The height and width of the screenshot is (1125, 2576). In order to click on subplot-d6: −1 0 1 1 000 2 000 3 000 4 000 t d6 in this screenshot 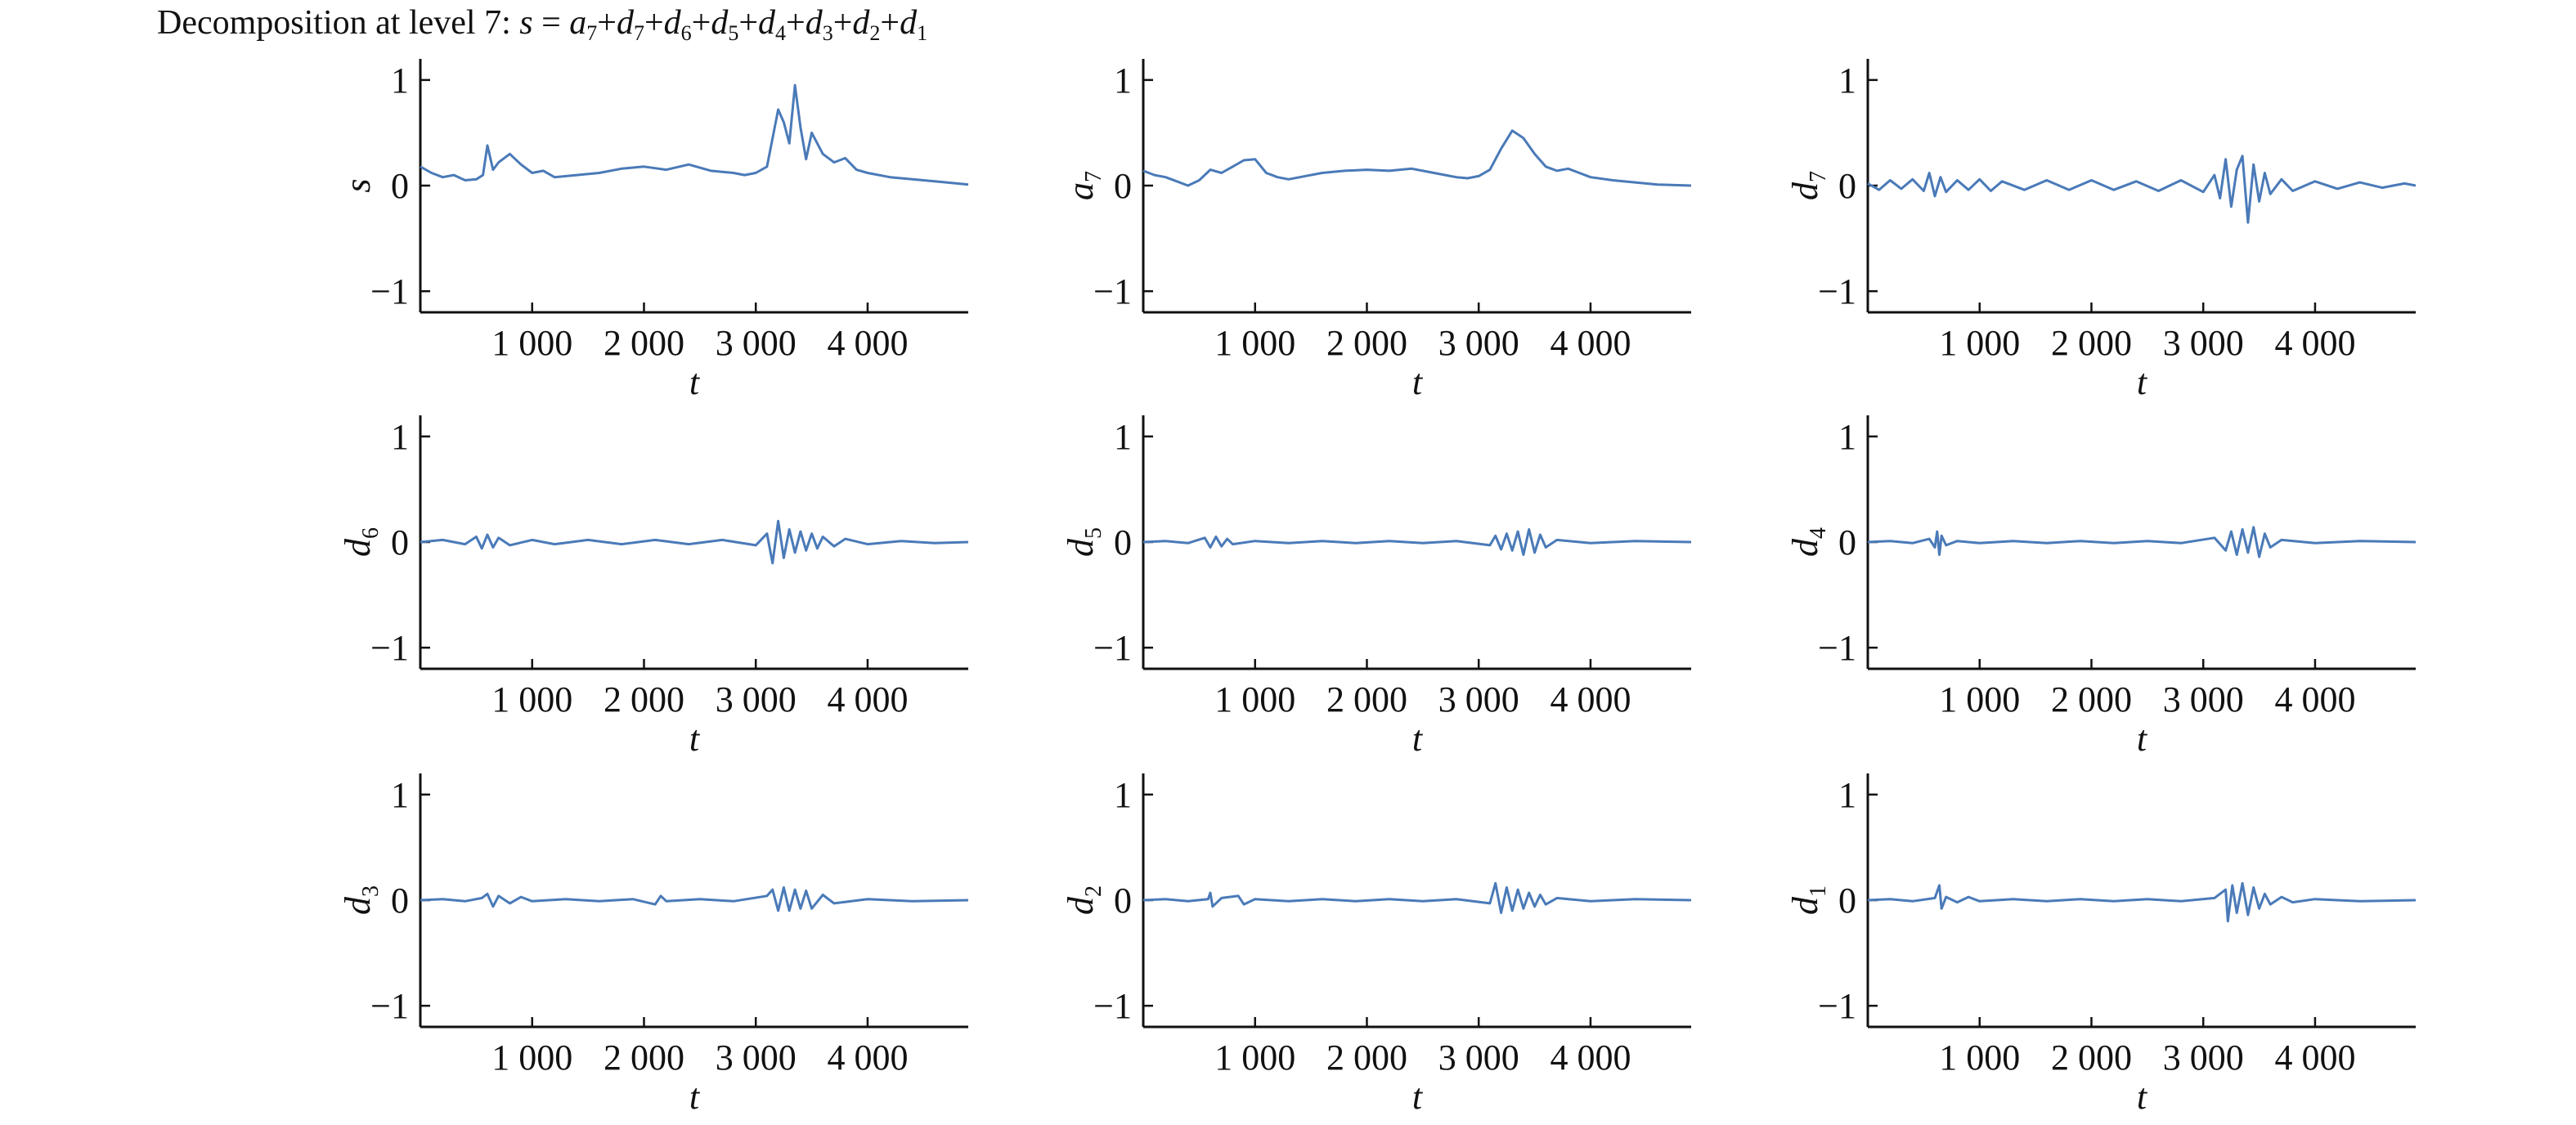, I will do `click(654, 587)`.